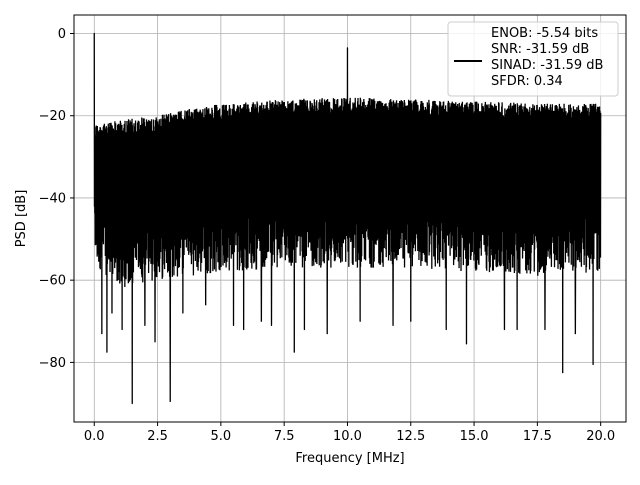 The width and height of the screenshot is (640, 485). What do you see at coordinates (52, 363) in the screenshot?
I see `y-tick-label: −80` at bounding box center [52, 363].